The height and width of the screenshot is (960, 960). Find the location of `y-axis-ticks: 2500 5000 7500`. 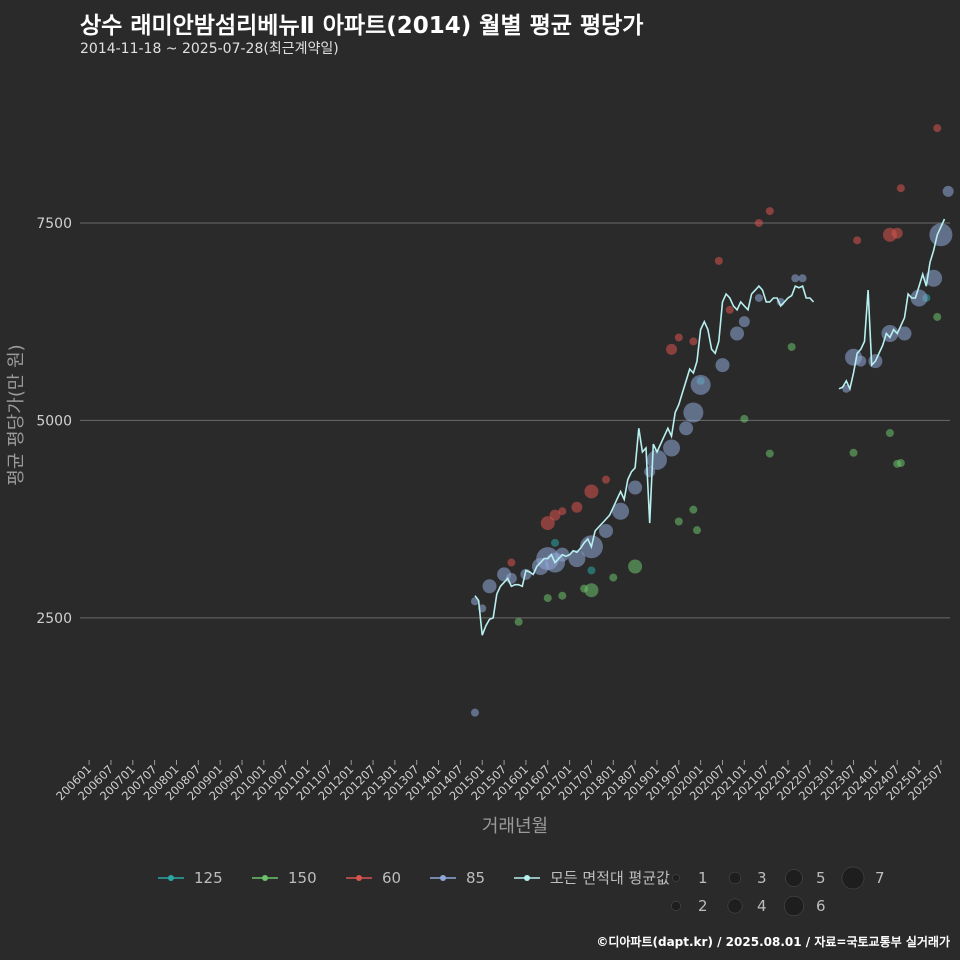

y-axis-ticks: 2500 5000 7500 is located at coordinates (54, 421).